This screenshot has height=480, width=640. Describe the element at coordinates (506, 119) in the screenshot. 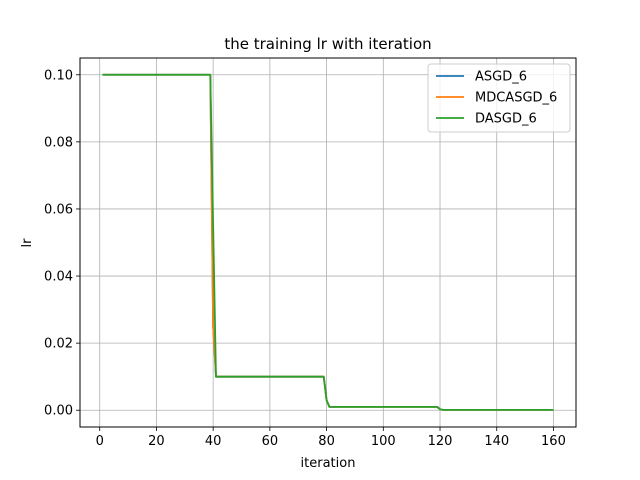

I see `legend-label: DASGD_6` at that location.